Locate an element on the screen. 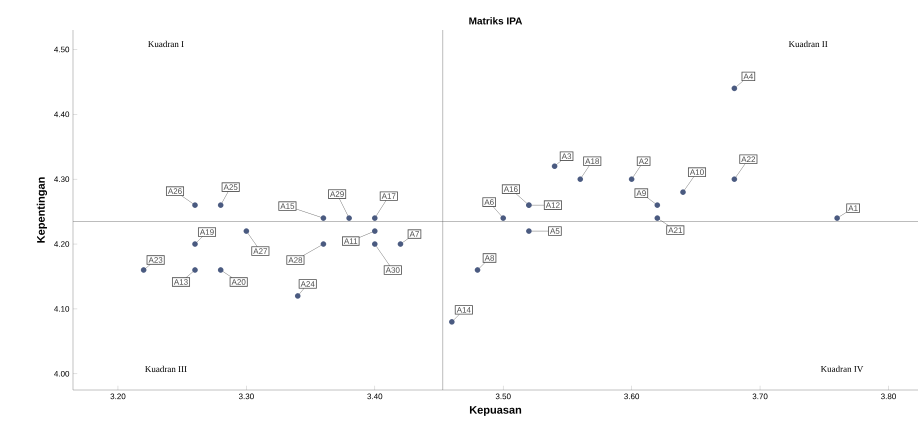 Image resolution: width=920 pixels, height=436 pixels. x-tick-label: 3.30 is located at coordinates (246, 397).